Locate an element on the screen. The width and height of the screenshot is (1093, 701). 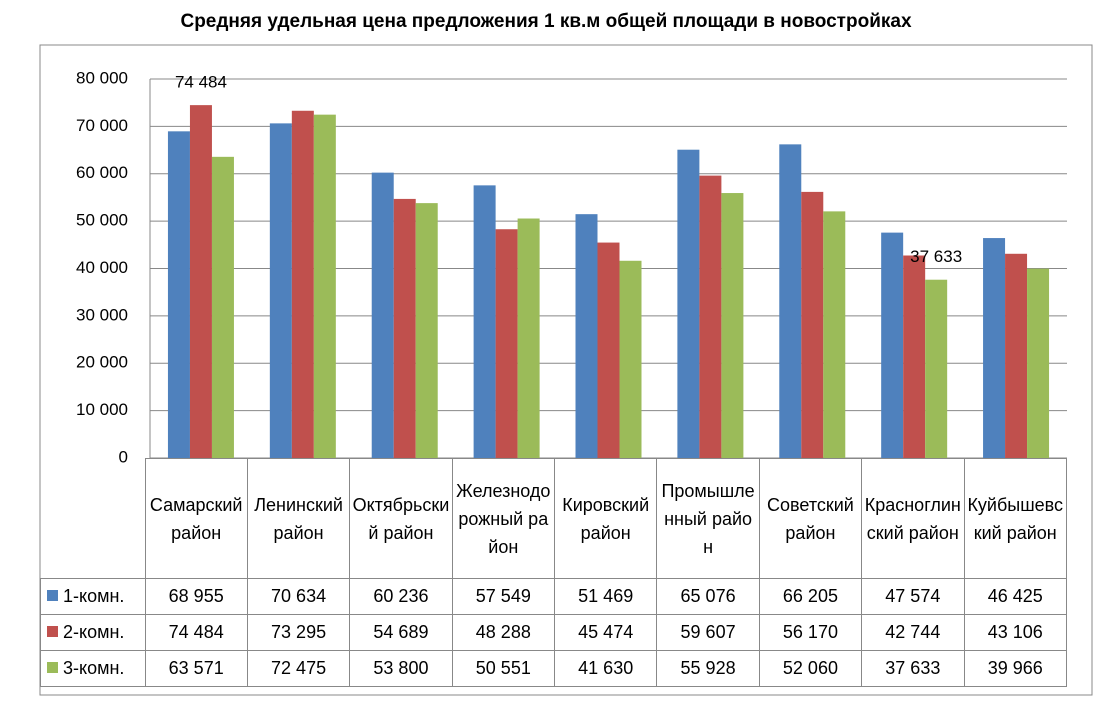
table-value: 47 574 is located at coordinates (913, 596).